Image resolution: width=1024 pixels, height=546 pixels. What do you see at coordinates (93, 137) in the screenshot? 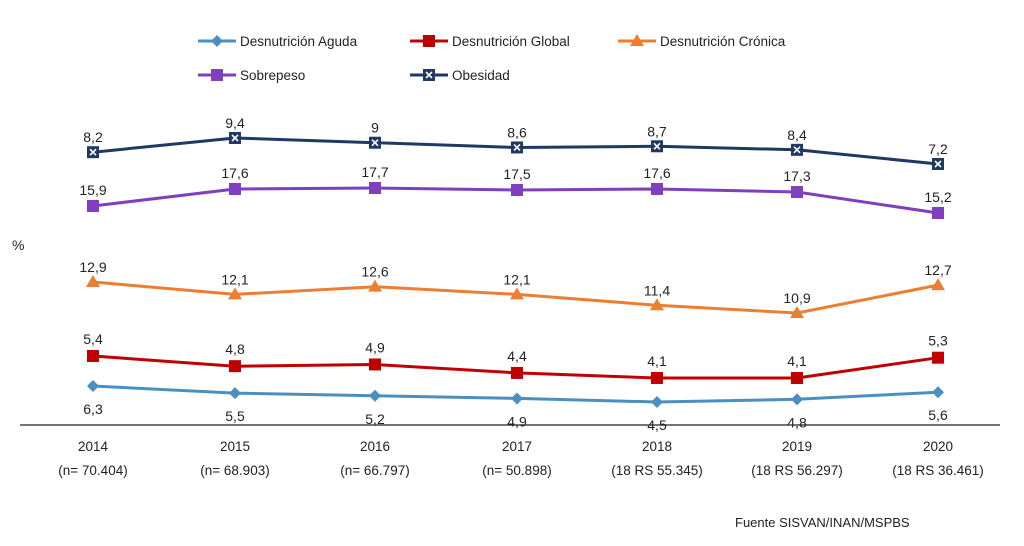
I see `data-label: 8,2` at bounding box center [93, 137].